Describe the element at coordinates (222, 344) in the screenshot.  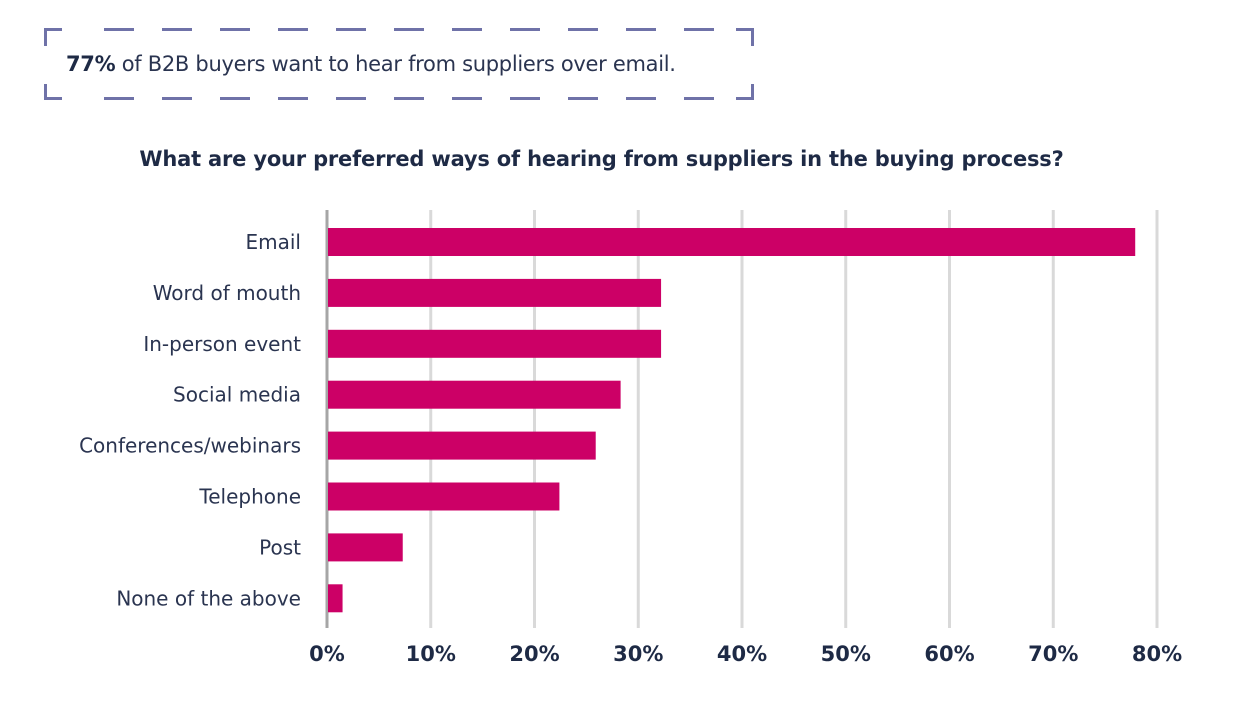
I see `category-label: In-person event` at that location.